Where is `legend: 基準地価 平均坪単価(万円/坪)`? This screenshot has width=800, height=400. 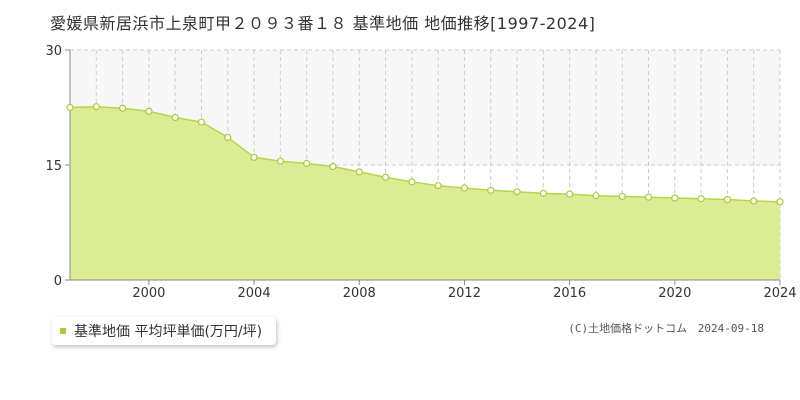
legend: 基準地価 平均坪単価(万円/坪) is located at coordinates (164, 331).